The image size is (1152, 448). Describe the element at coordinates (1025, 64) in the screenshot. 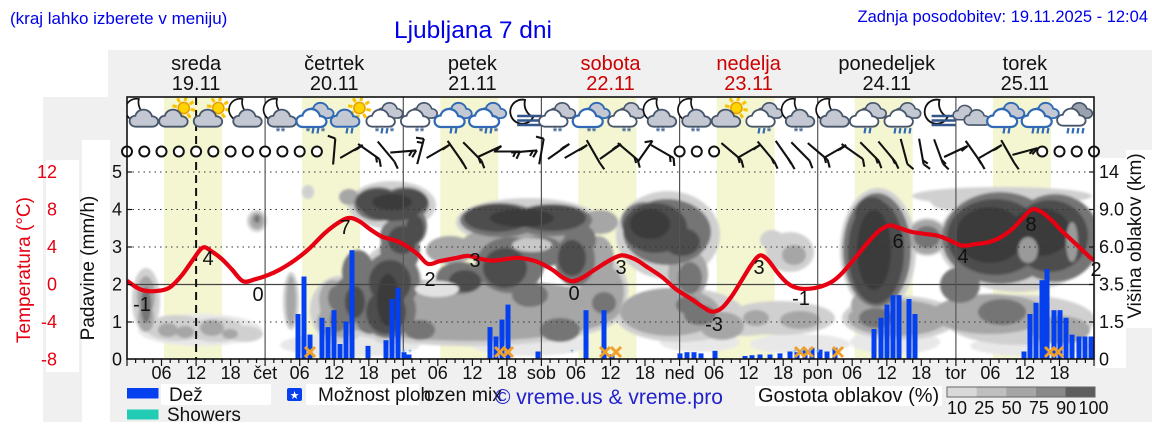

I see `svg-text: torek` at that location.